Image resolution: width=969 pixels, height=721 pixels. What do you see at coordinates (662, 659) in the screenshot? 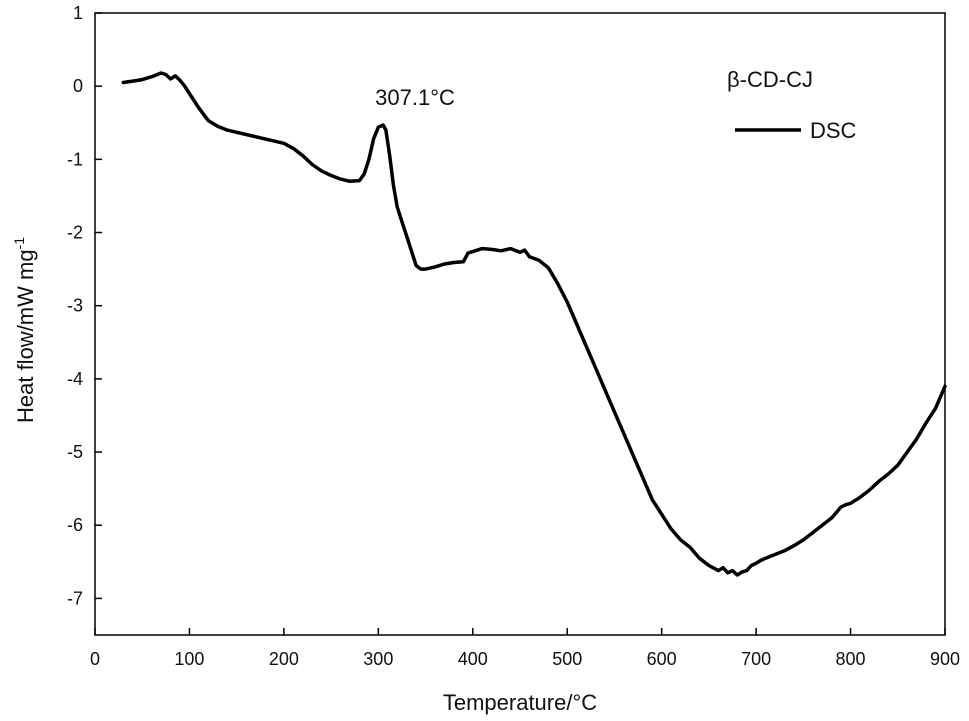
I see `x-tick-label-600: 600` at bounding box center [662, 659].